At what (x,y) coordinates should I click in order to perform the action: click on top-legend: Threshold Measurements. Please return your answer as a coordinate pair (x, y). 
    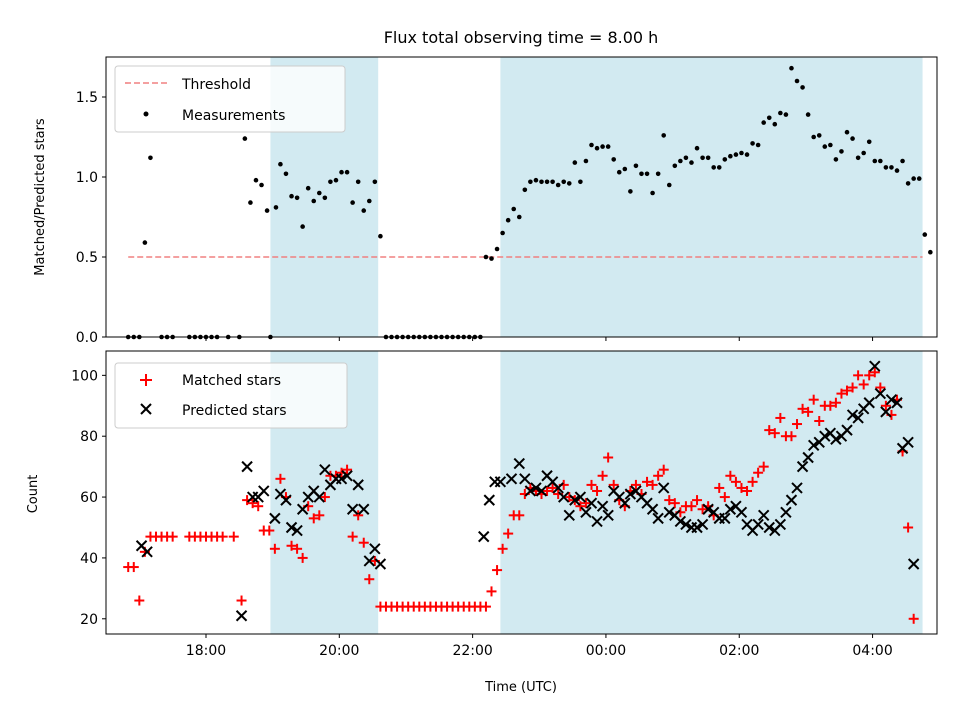
    Looking at the image, I should click on (230, 99).